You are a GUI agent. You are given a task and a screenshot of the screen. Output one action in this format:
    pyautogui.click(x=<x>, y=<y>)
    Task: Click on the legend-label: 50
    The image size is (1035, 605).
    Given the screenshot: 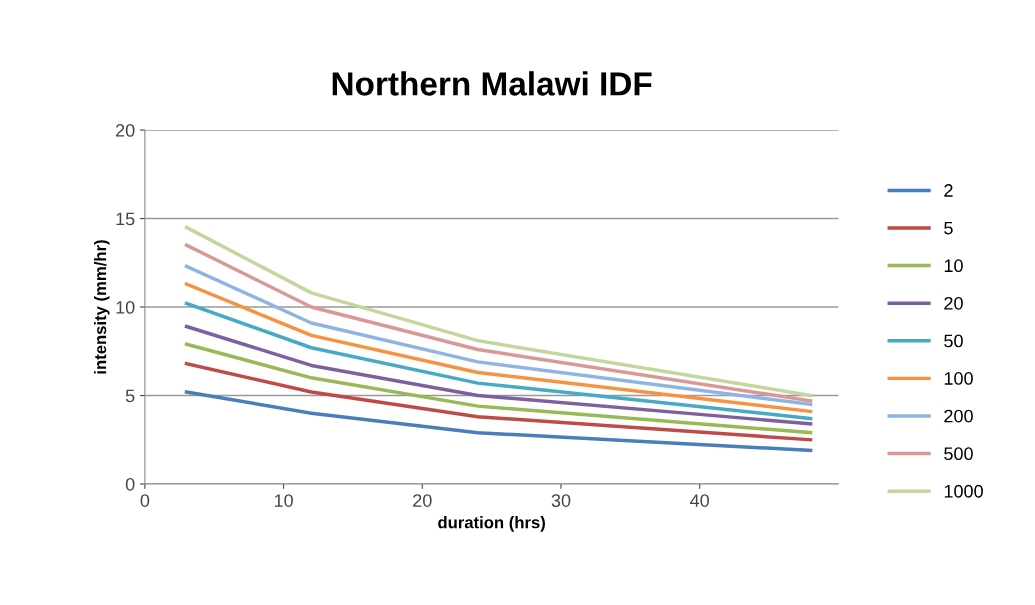 What is the action you would take?
    pyautogui.click(x=953, y=341)
    